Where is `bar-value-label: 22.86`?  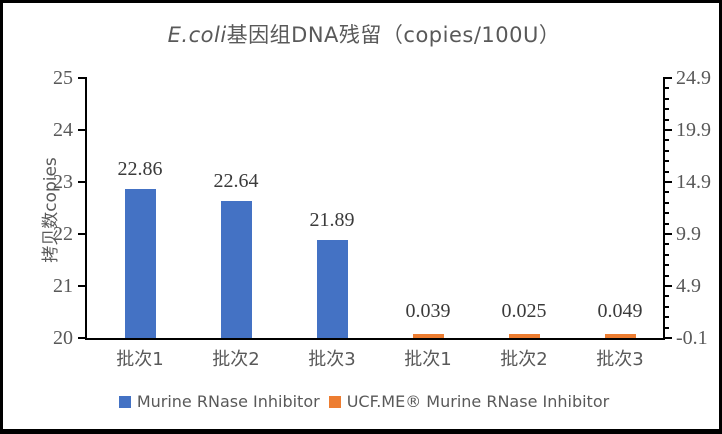
bar-value-label: 22.86 is located at coordinates (140, 169).